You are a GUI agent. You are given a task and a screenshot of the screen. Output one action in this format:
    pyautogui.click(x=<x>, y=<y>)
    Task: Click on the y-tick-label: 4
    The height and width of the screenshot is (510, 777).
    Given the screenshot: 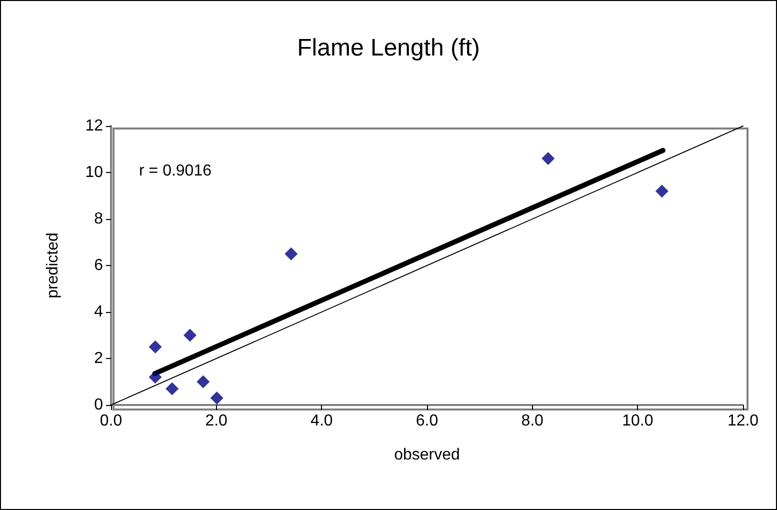 What is the action you would take?
    pyautogui.click(x=99, y=312)
    